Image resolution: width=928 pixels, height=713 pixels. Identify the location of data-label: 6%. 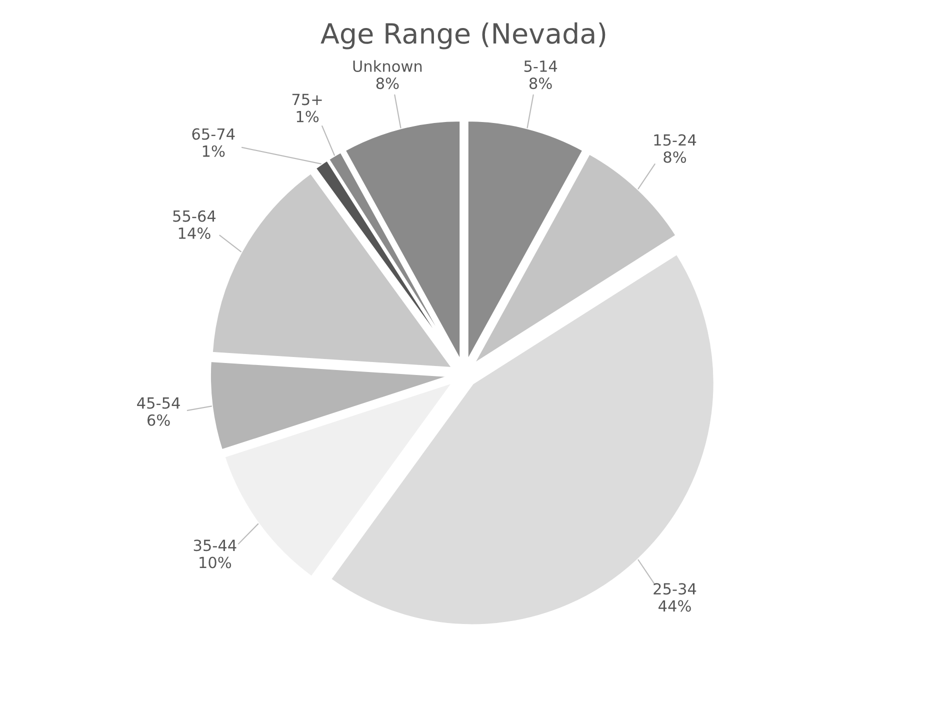
(159, 420).